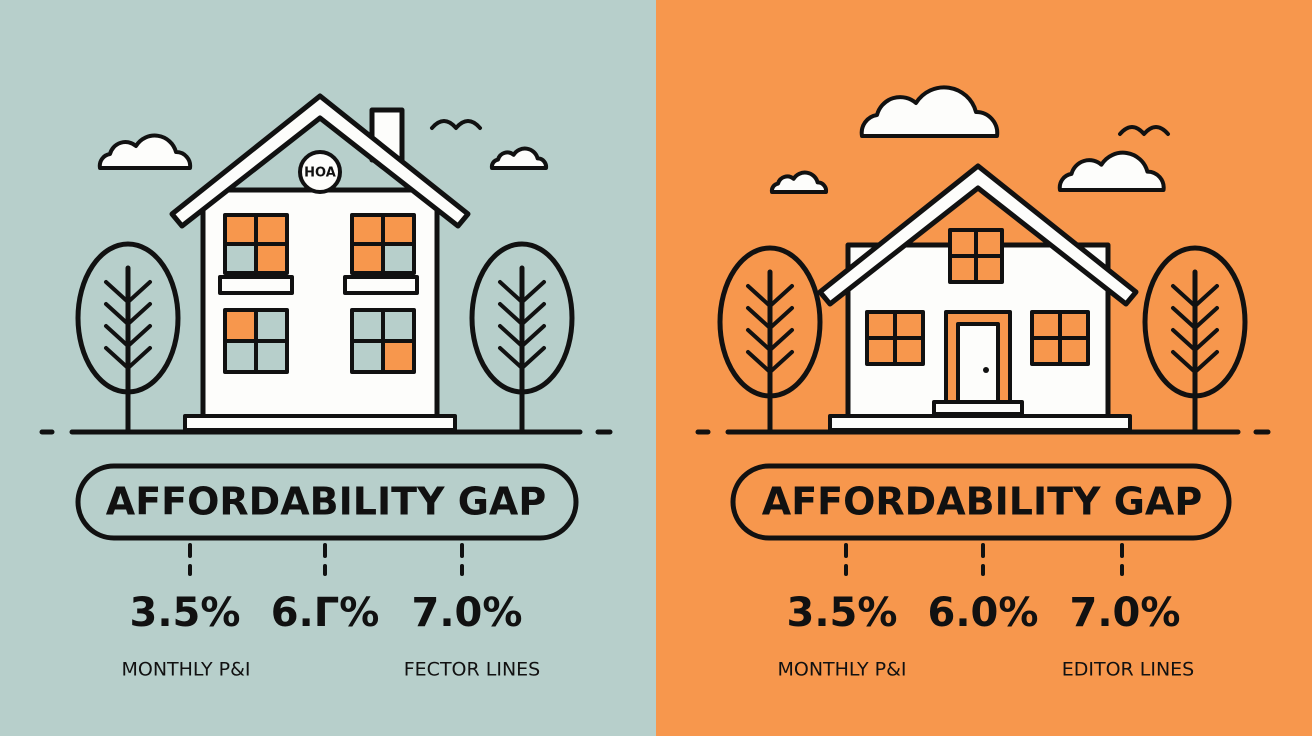 This screenshot has width=1312, height=736. I want to click on rate: 6.Γ%, so click(325, 613).